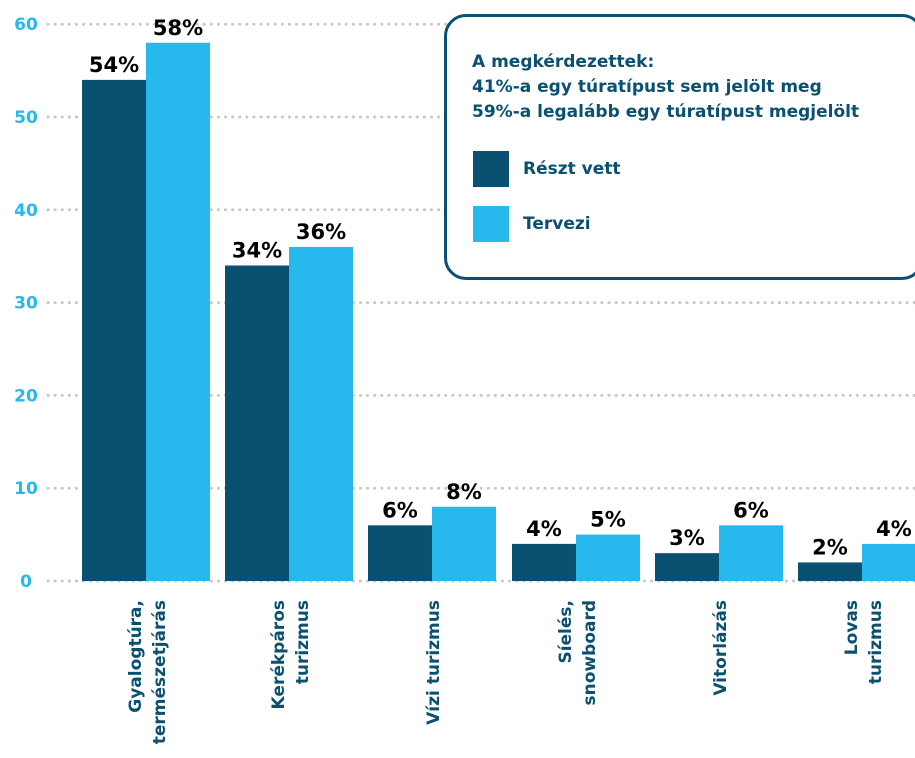 Image resolution: width=915 pixels, height=758 pixels. What do you see at coordinates (557, 224) in the screenshot?
I see `legend-label: Tervezi` at bounding box center [557, 224].